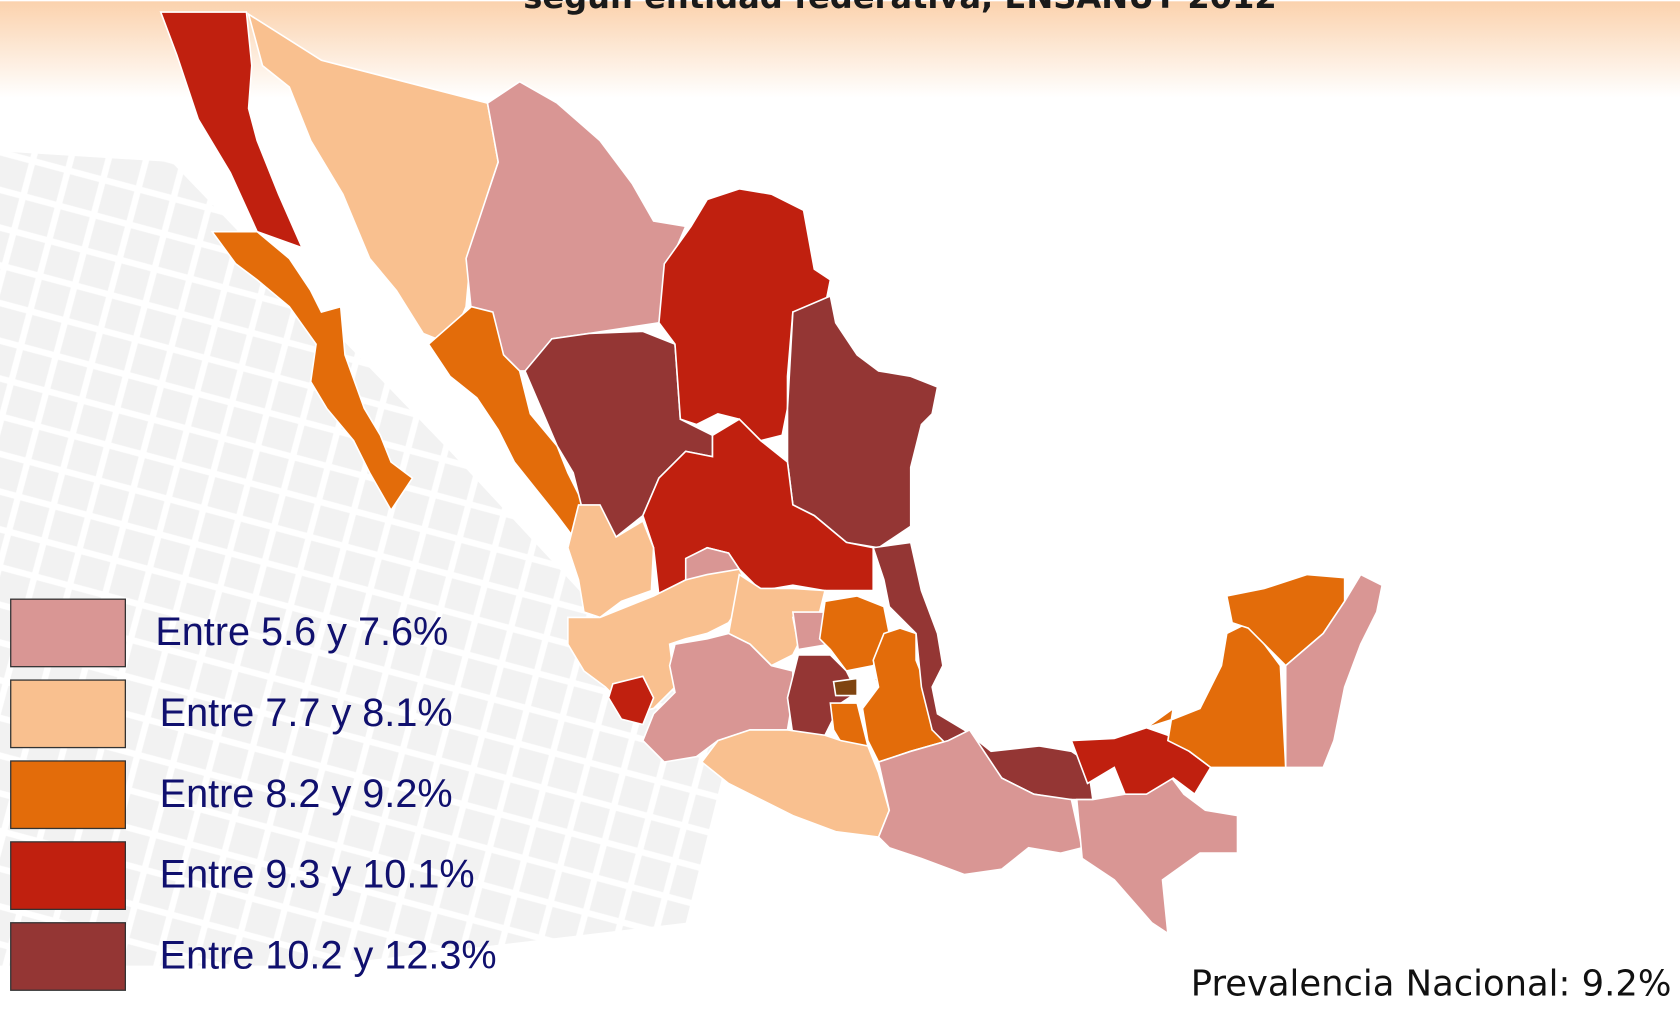 The height and width of the screenshot is (1013, 1680). Describe the element at coordinates (328, 956) in the screenshot. I see `legend-label: Entre 10.2 y 12.3%` at that location.